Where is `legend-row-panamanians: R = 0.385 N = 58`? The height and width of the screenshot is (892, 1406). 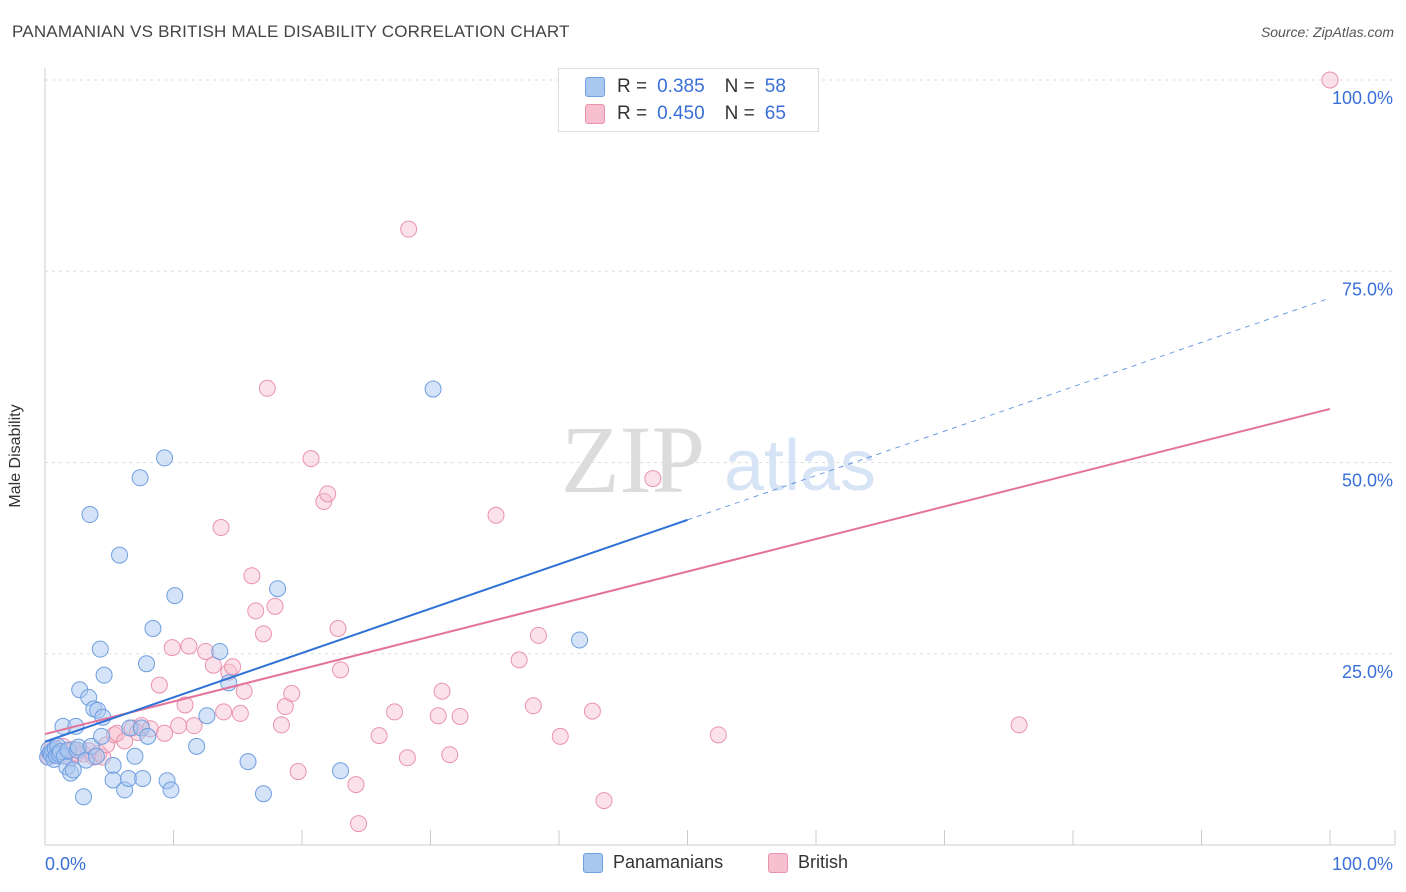 legend-row-panamanians: R = 0.385 N = 58 is located at coordinates (685, 87).